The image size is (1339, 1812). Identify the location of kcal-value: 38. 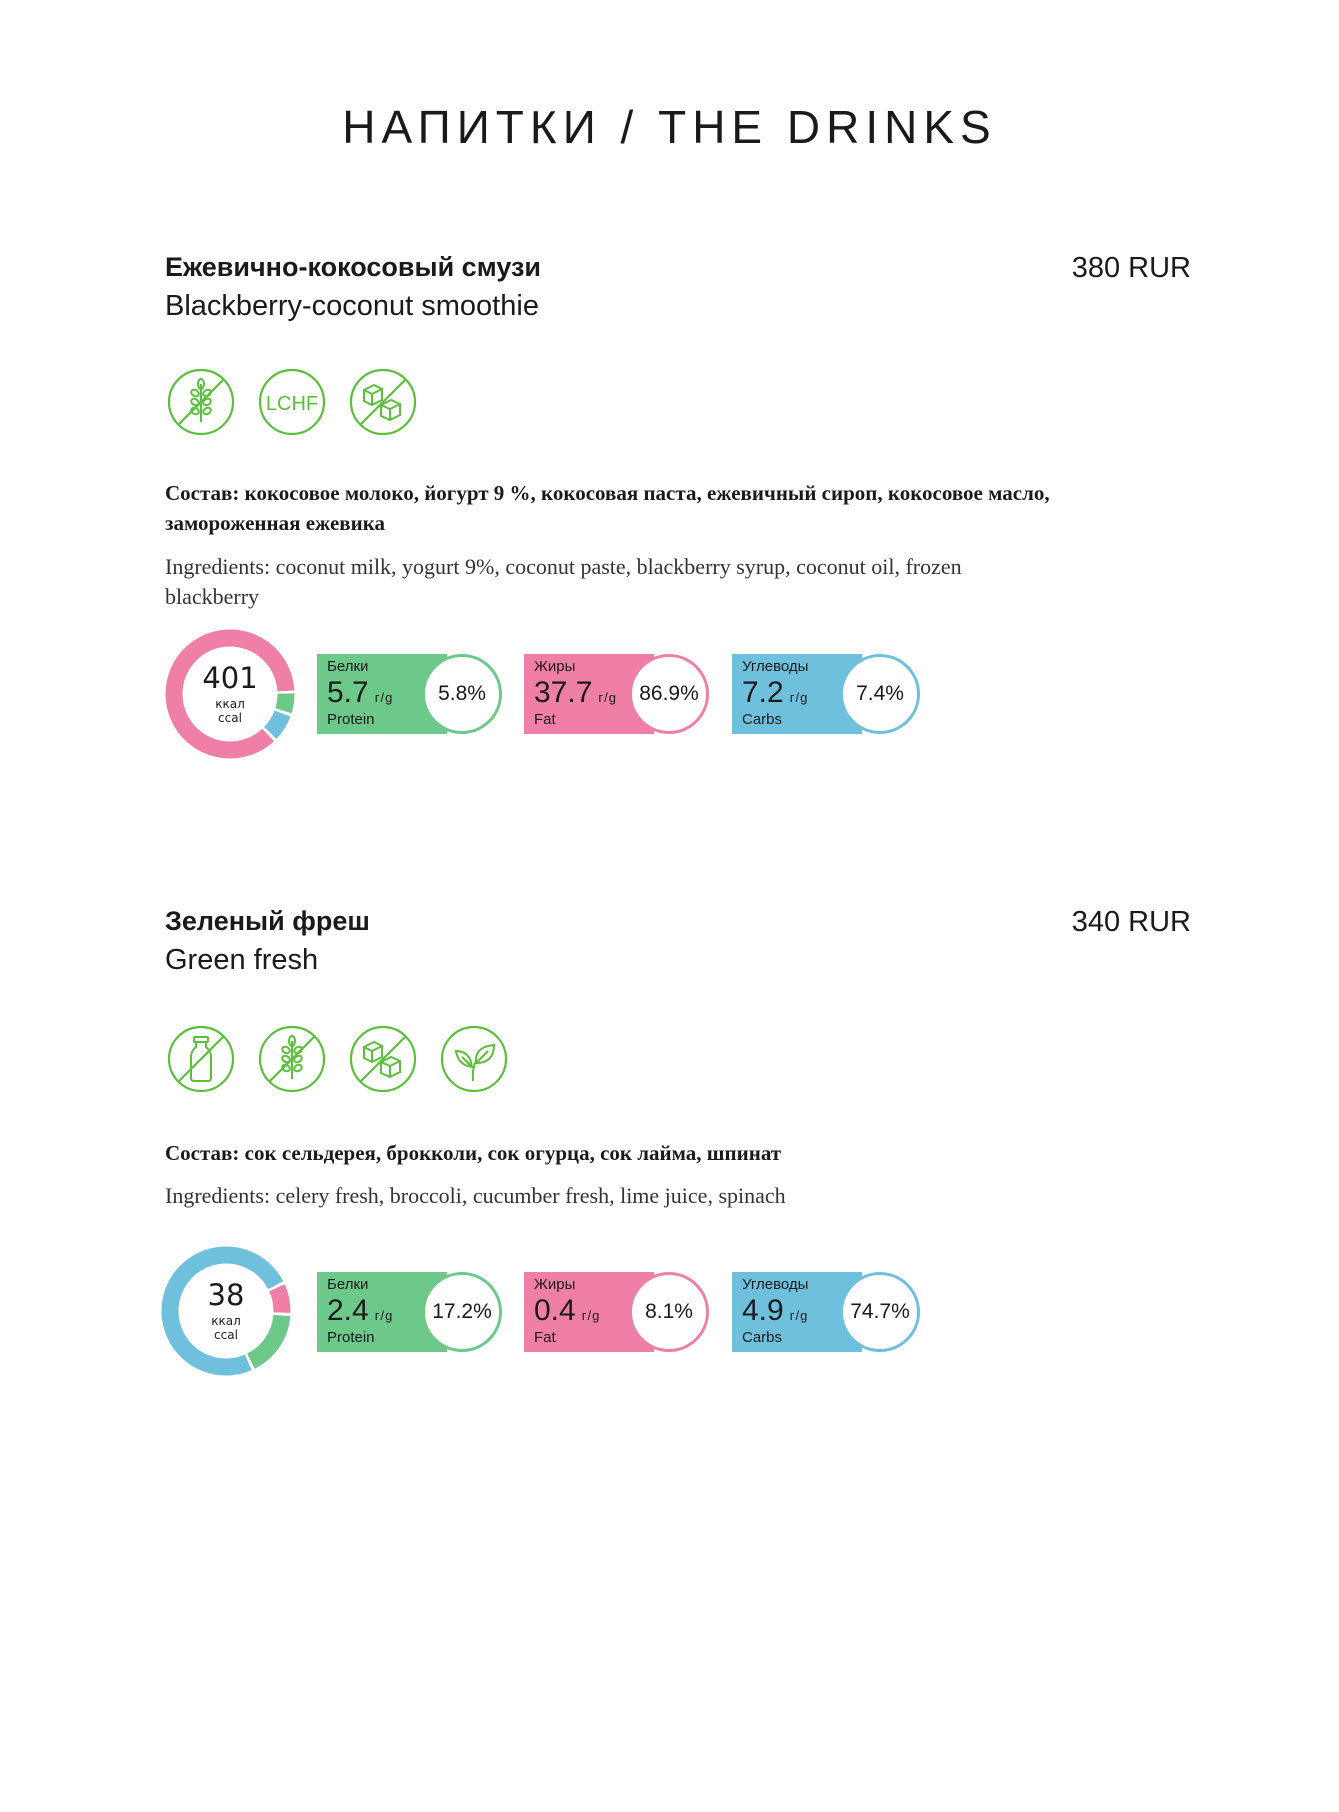
(226, 1295).